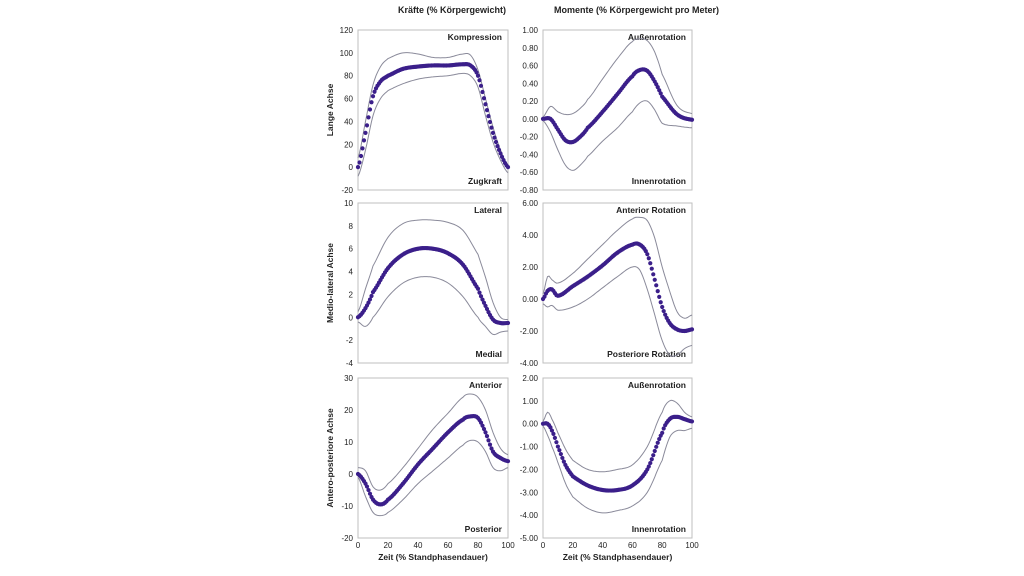 This screenshot has height=576, width=1024. I want to click on y-tick-label: 1.00, so click(530, 30).